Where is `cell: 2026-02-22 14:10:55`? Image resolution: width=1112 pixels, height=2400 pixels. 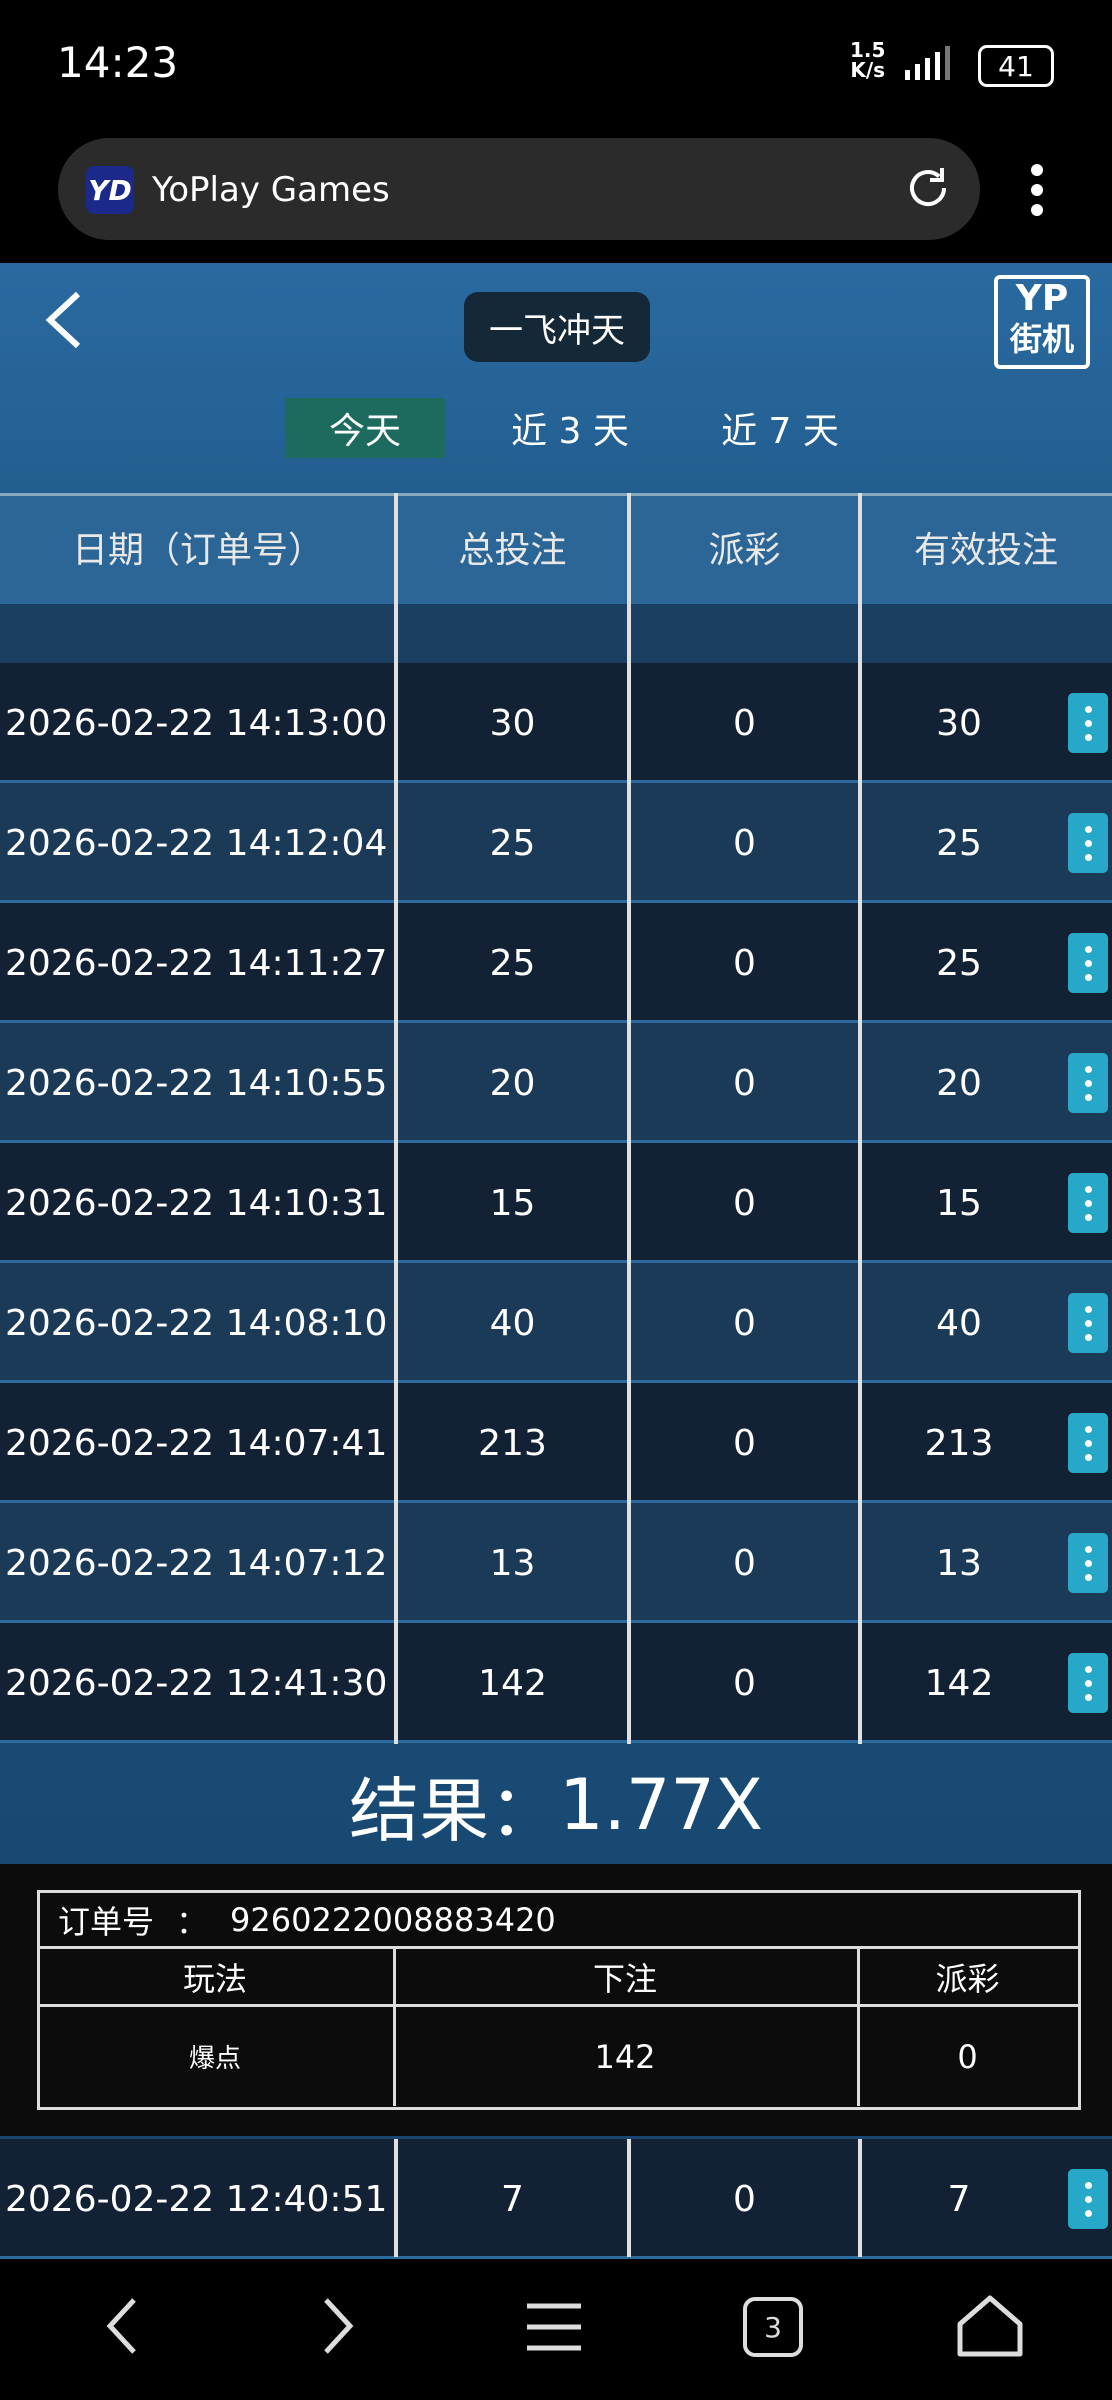
cell: 2026-02-22 14:10:55 is located at coordinates (196, 1083).